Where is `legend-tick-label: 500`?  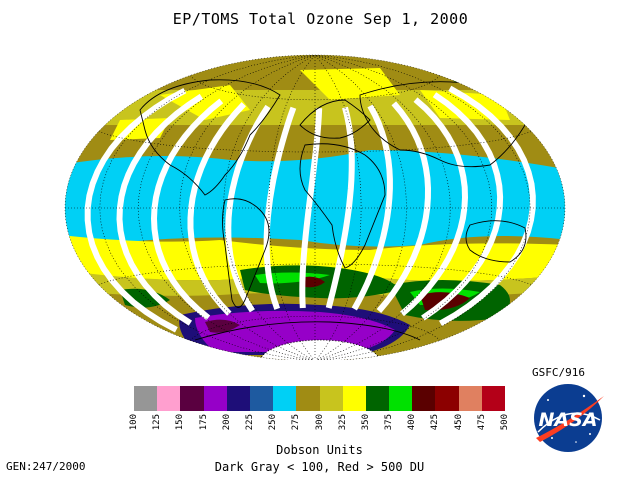
legend-tick-label: 500 is located at coordinates (505, 422).